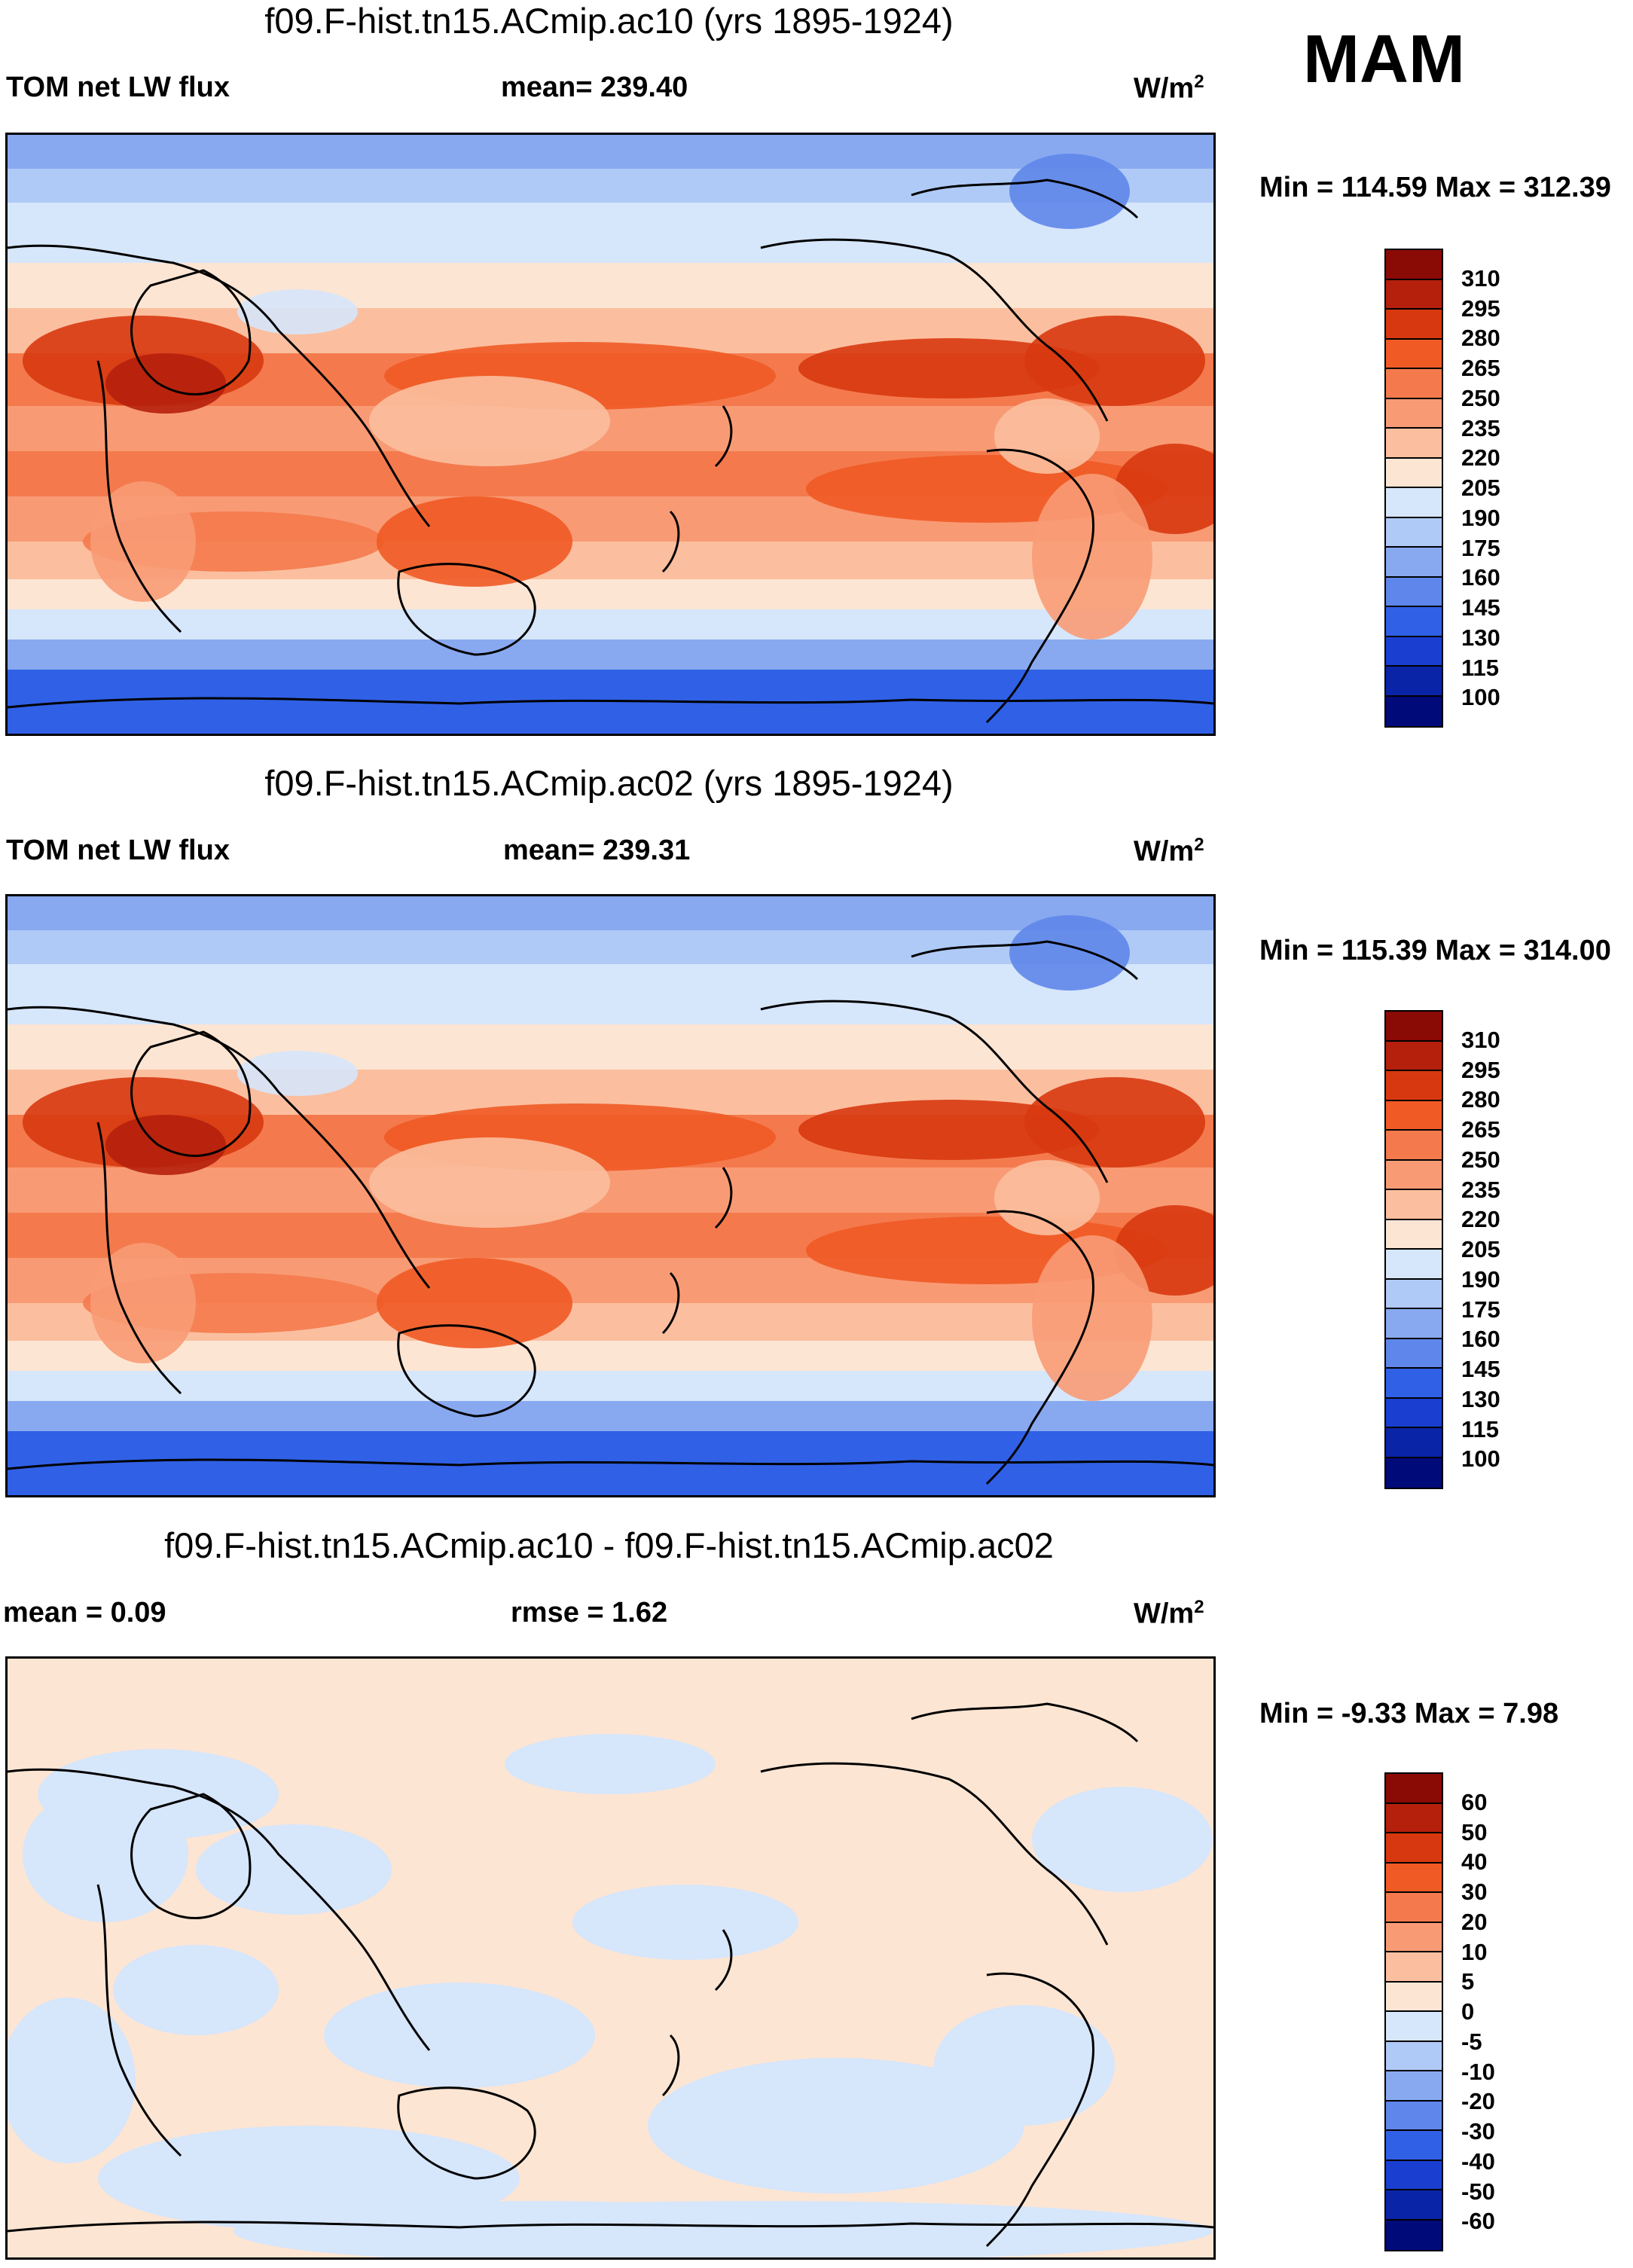 Image resolution: width=1633 pixels, height=2268 pixels. Describe the element at coordinates (1474, 1892) in the screenshot. I see `colorbar-tick-label: 30` at that location.